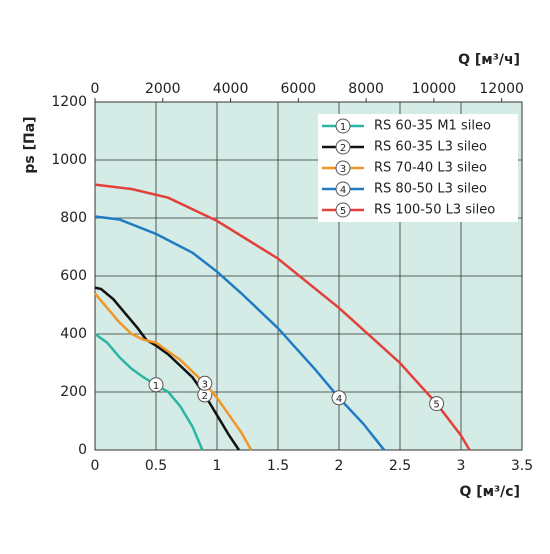 Image resolution: width=550 pixels, height=554 pixels. Describe the element at coordinates (430, 168) in the screenshot. I see `legend-label: RS 70-40 L3 sileo` at that location.